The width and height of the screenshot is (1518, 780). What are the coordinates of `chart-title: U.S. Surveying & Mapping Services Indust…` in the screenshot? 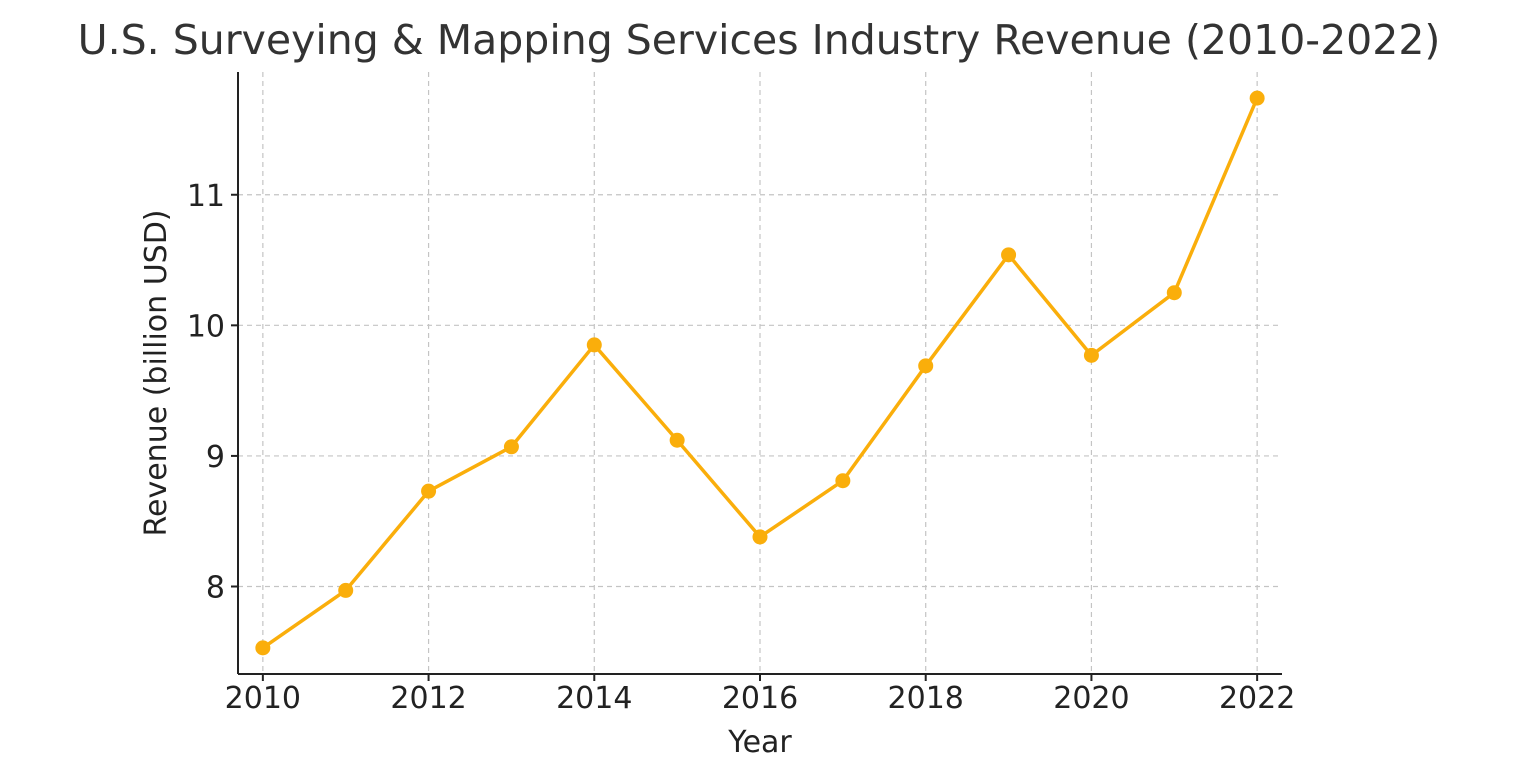 It's located at (759, 40).